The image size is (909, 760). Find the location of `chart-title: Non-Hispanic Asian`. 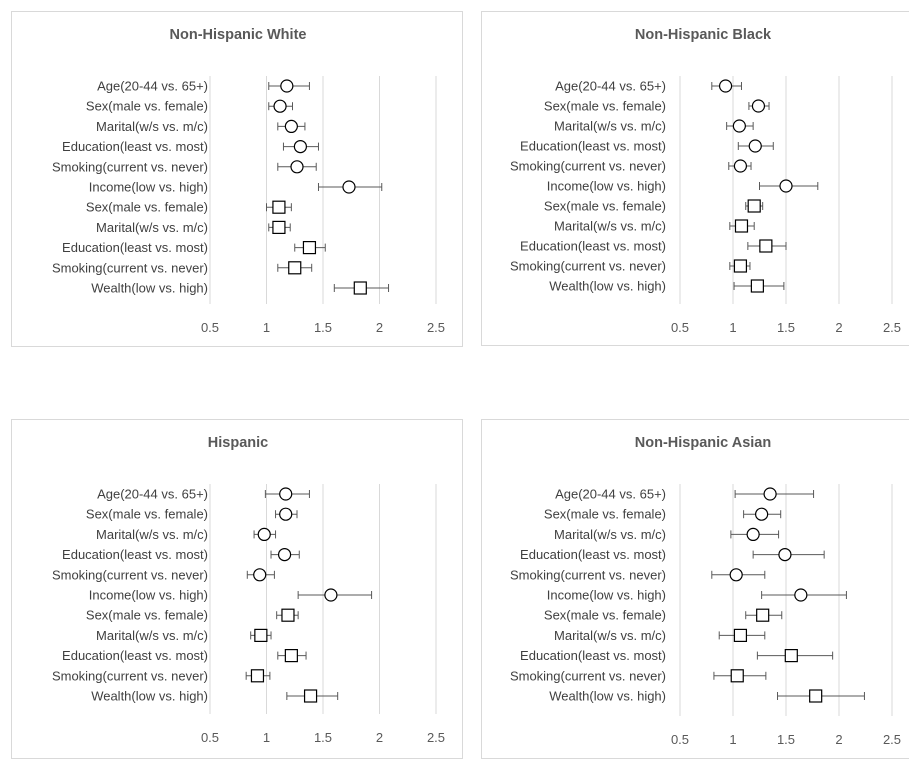

chart-title: Non-Hispanic Asian is located at coordinates (703, 443).